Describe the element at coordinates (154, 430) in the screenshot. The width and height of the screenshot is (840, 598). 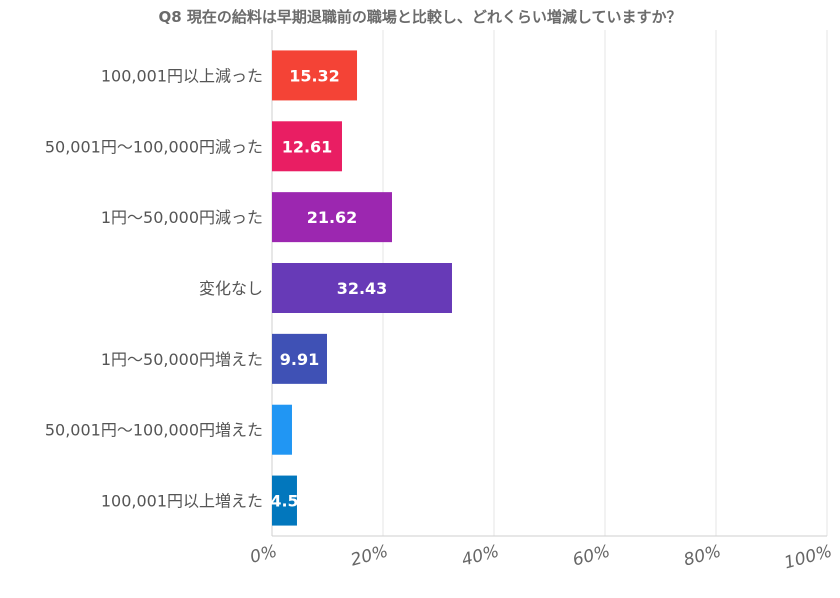
I see `category-label-6: 50,001円～100,000円増えた` at that location.